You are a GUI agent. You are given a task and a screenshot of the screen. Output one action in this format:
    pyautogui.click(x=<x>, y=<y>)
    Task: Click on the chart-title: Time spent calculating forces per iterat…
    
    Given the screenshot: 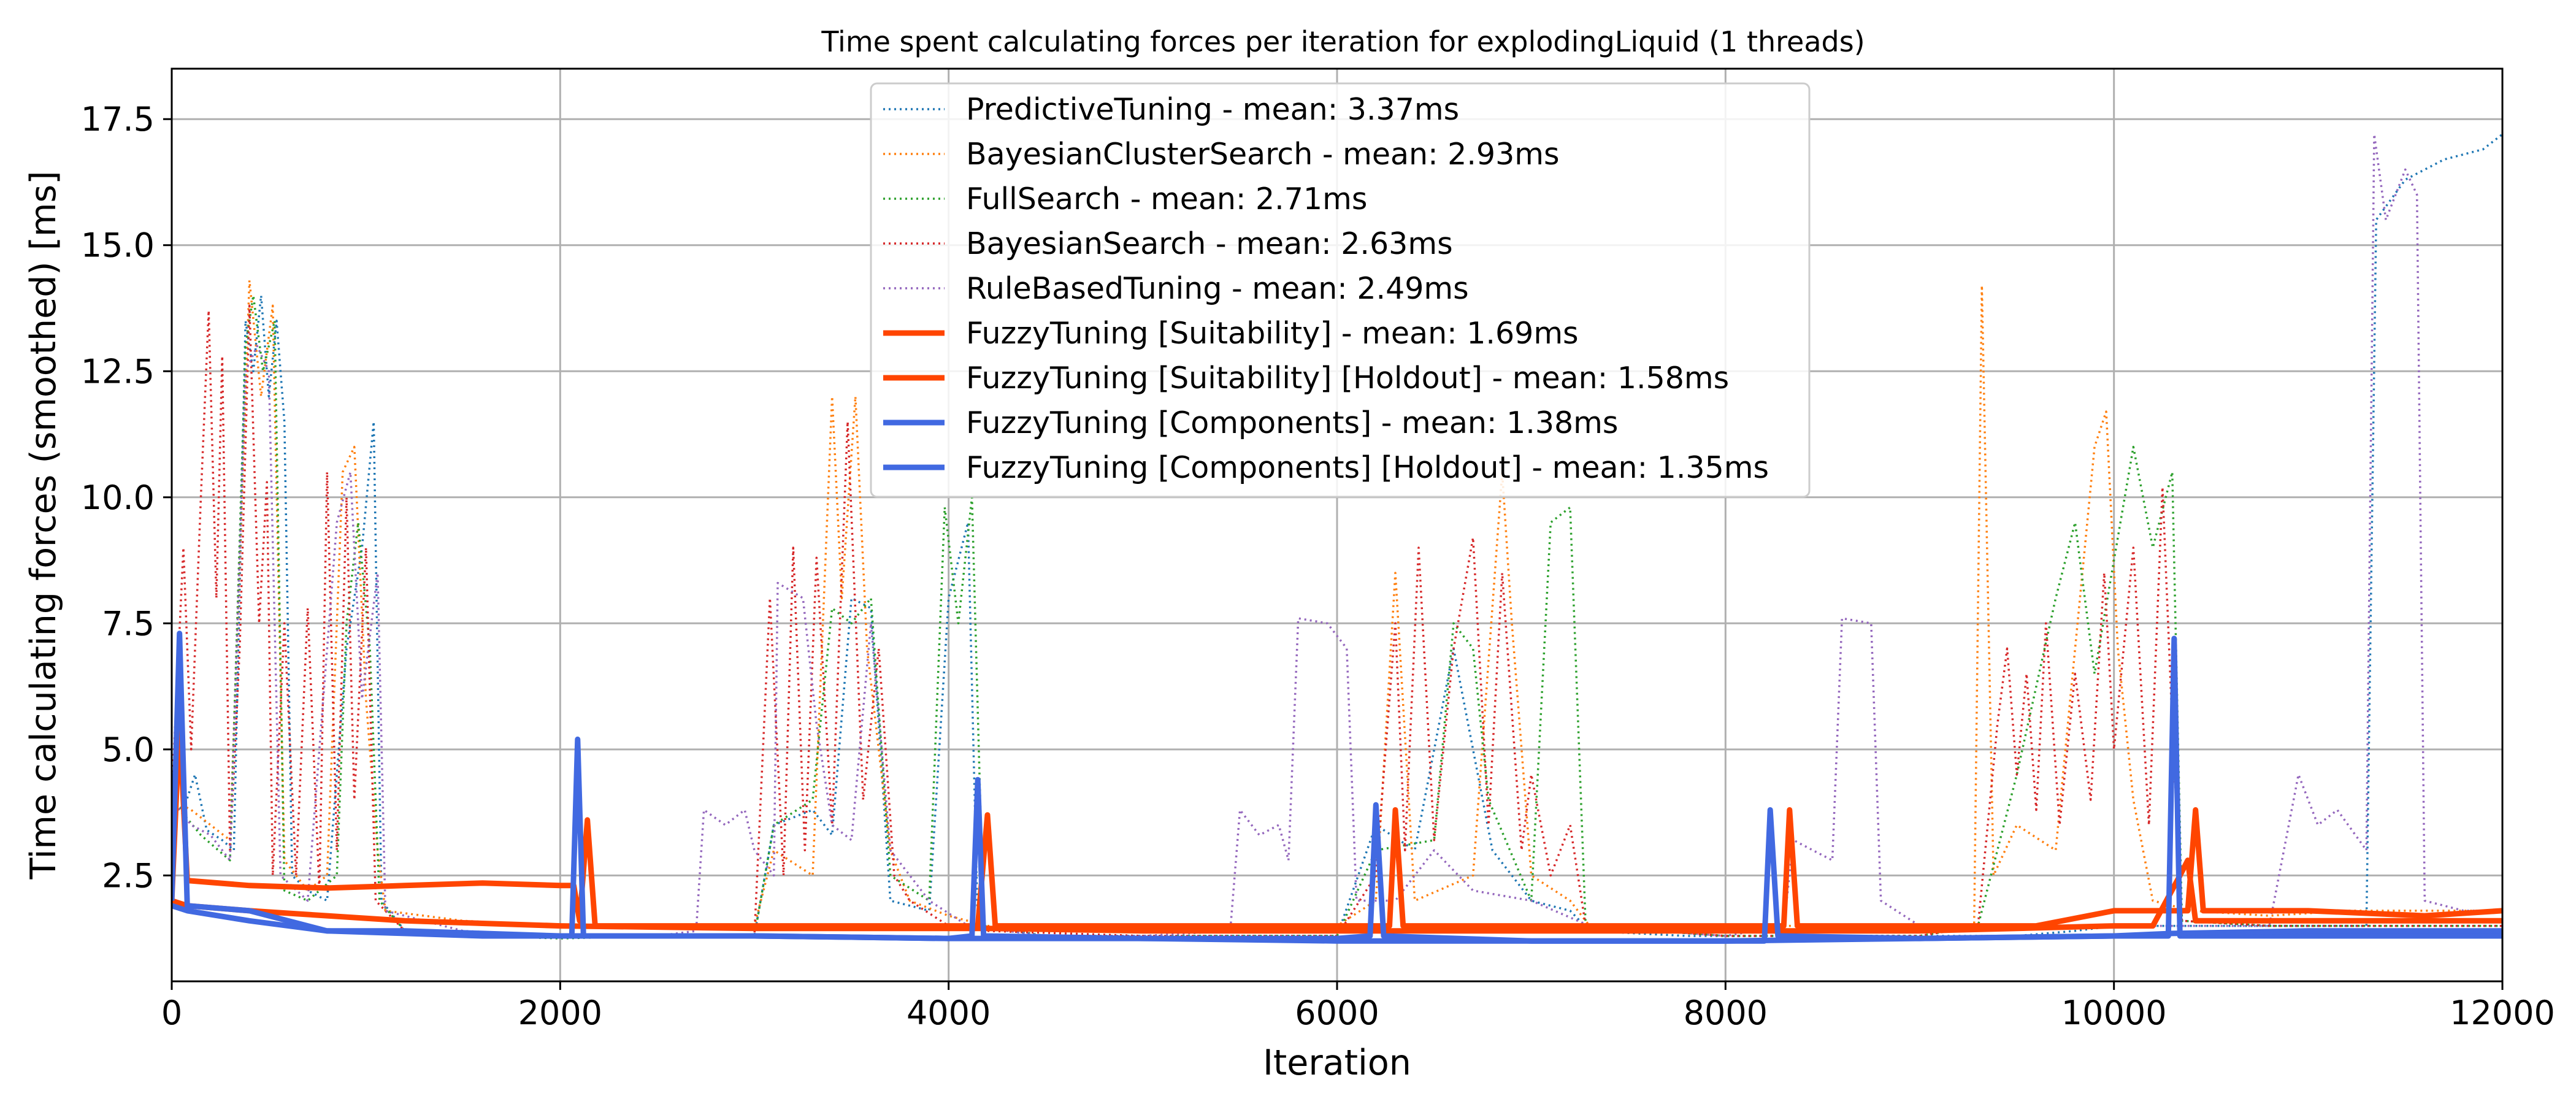 What is the action you would take?
    pyautogui.click(x=1343, y=41)
    